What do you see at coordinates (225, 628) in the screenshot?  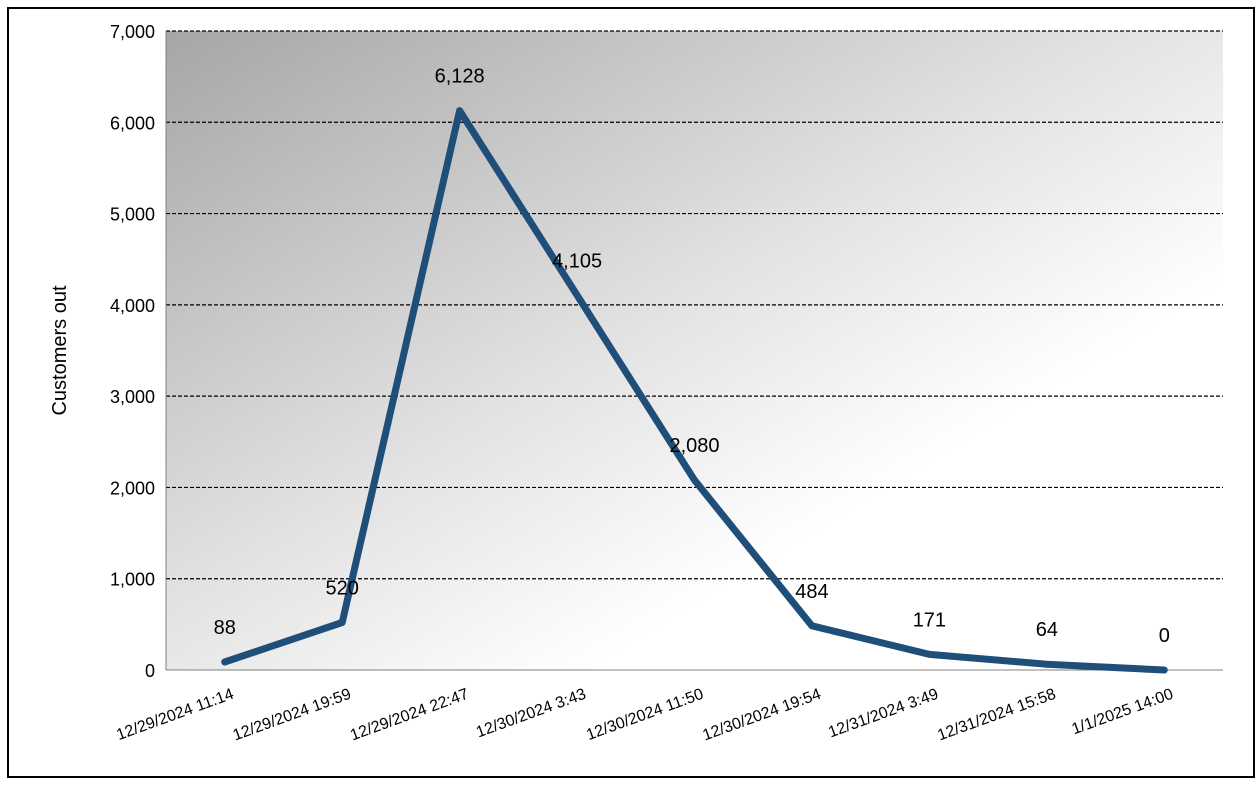 I see `data-label: 88` at bounding box center [225, 628].